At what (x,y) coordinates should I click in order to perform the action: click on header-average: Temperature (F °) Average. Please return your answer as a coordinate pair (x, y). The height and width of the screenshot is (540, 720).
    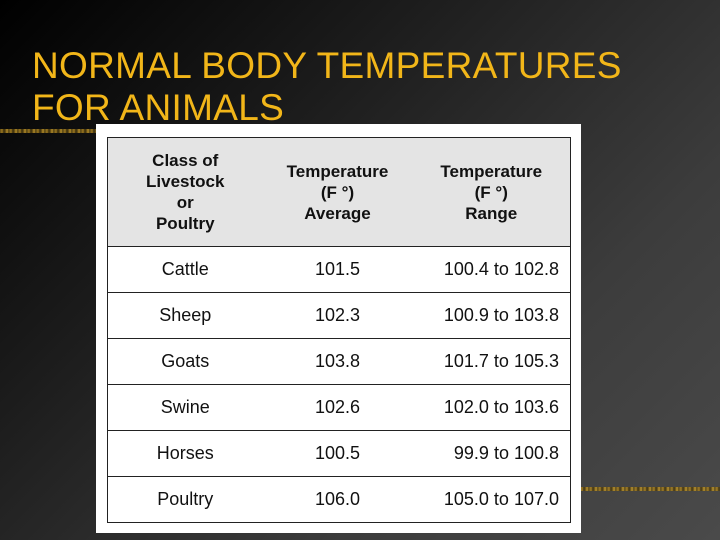
    Looking at the image, I should click on (337, 192).